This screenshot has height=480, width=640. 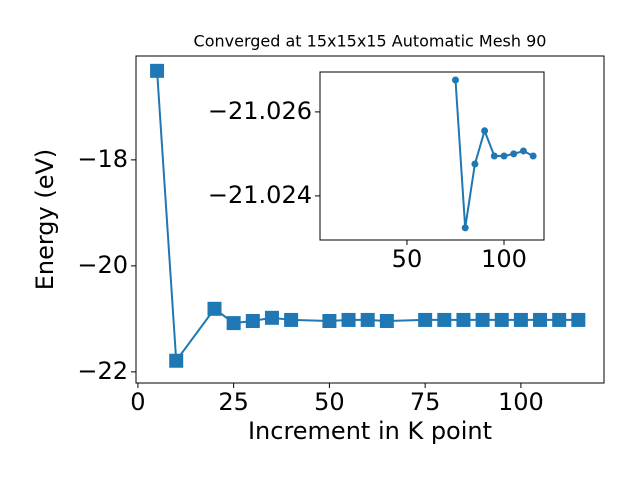 I want to click on x-tick-label: 0, so click(x=137, y=402).